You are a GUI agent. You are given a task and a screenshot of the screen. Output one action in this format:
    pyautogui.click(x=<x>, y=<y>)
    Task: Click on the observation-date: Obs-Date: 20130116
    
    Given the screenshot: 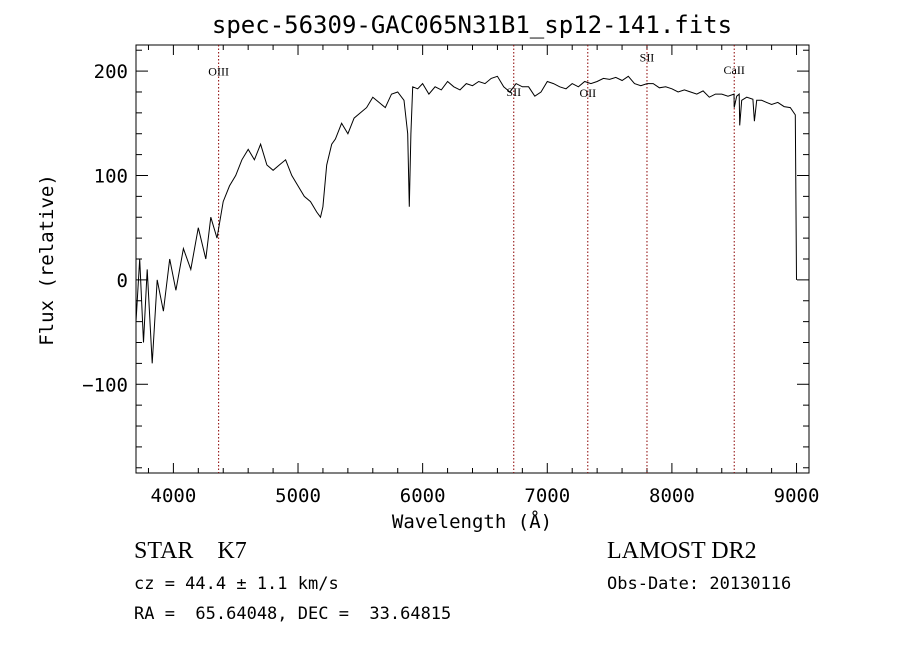 What is the action you would take?
    pyautogui.click(x=699, y=584)
    